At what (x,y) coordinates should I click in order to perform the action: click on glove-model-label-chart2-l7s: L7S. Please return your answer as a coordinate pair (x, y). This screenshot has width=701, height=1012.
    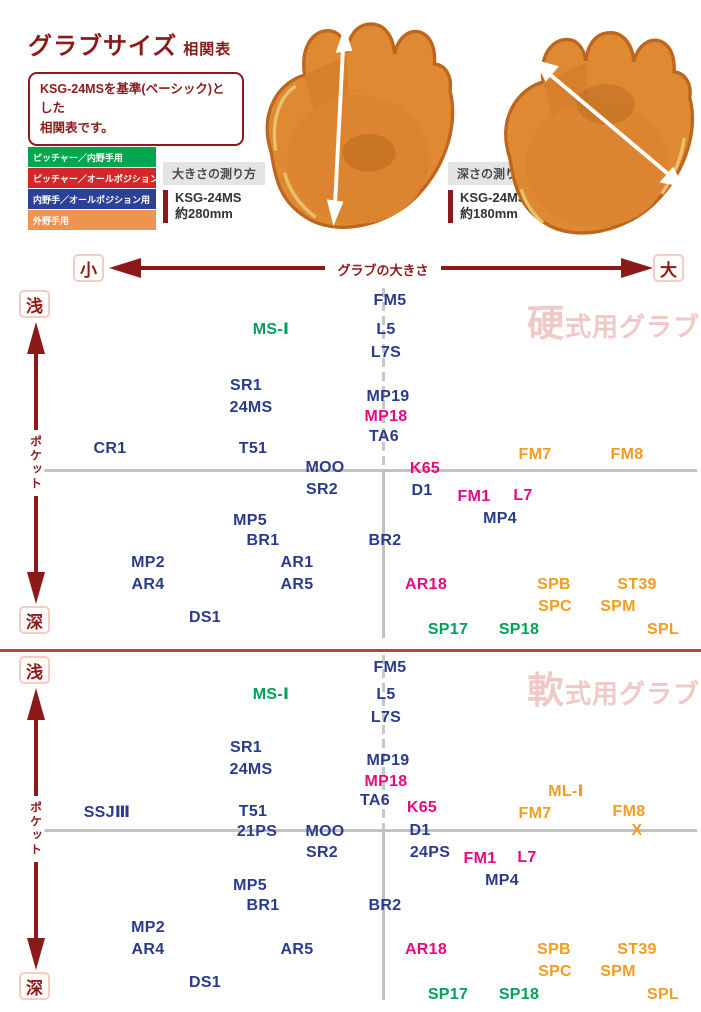
    Looking at the image, I should click on (386, 717).